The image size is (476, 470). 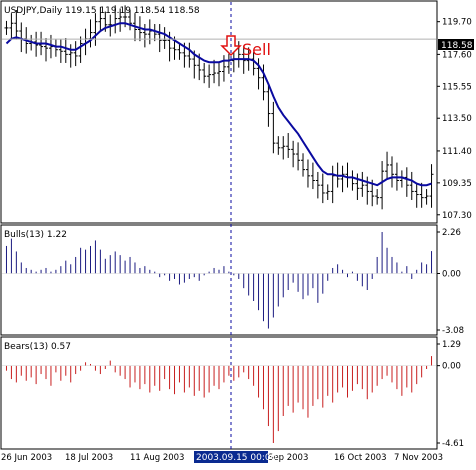 What do you see at coordinates (236, 458) in the screenshot?
I see `date-highlight-label: 2003.09.15 00:00` at bounding box center [236, 458].